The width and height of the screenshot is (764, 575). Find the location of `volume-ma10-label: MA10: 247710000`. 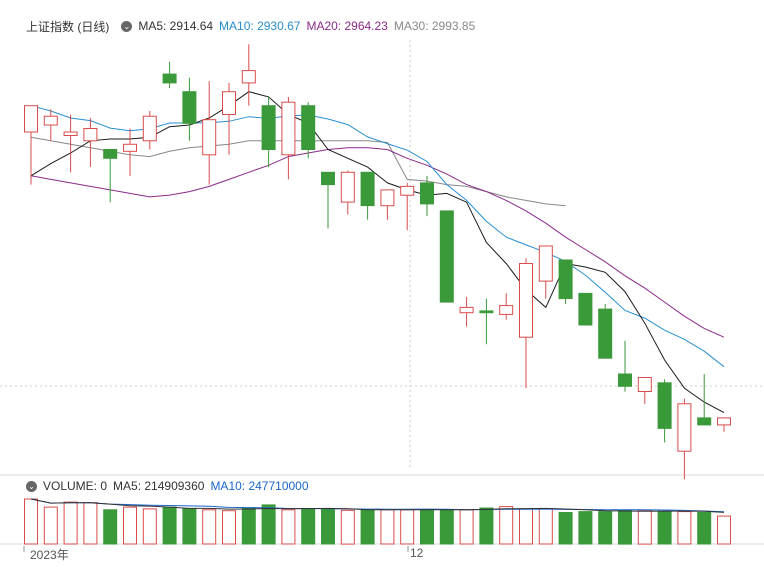

volume-ma10-label: MA10: 247710000 is located at coordinates (259, 486).